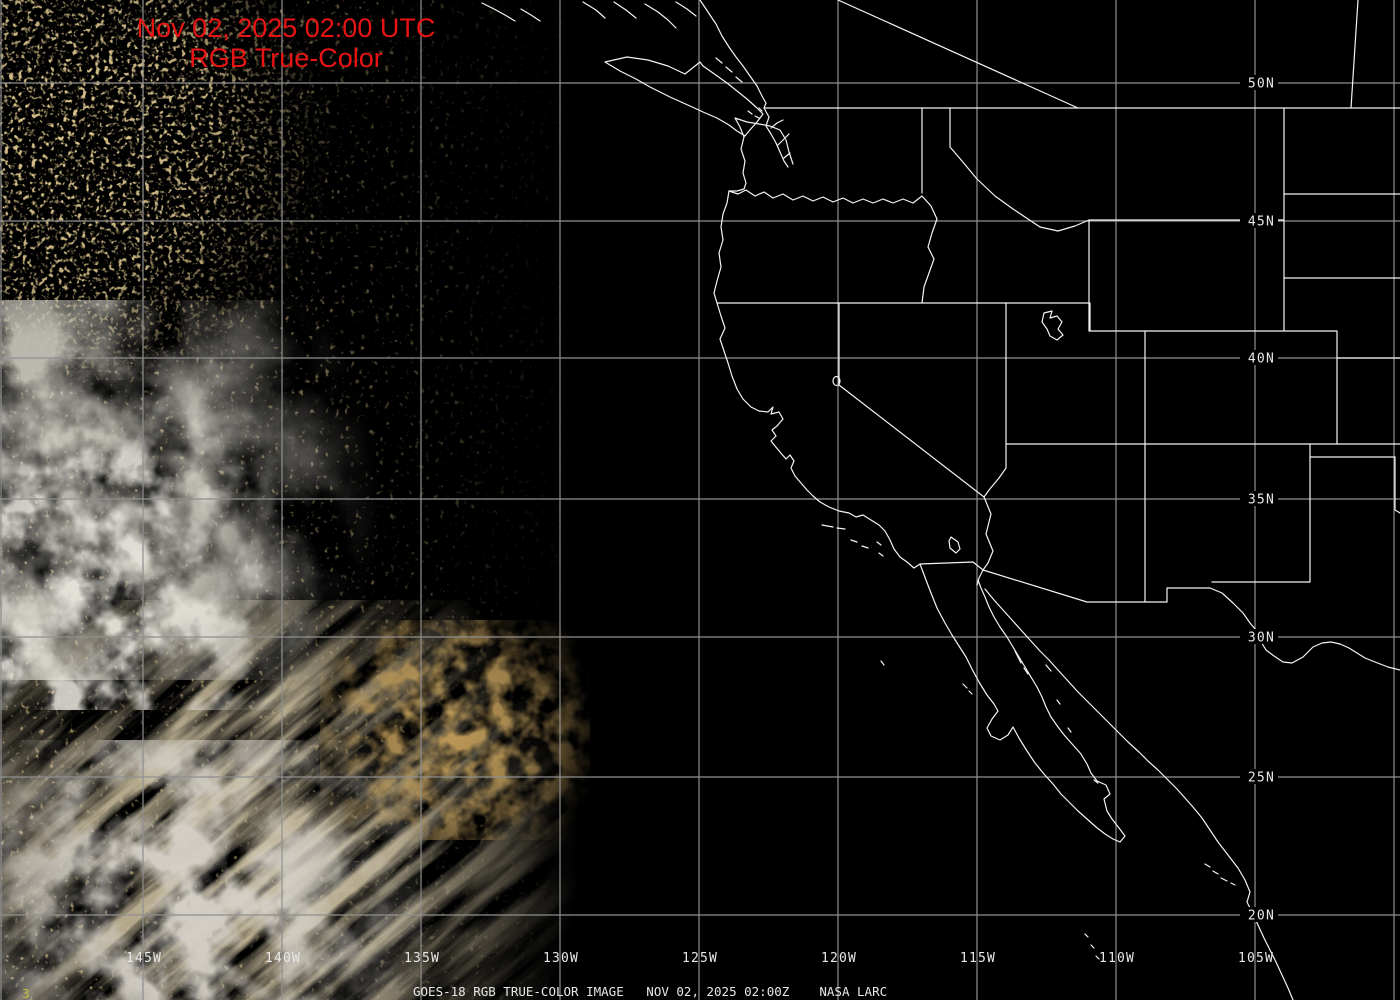  What do you see at coordinates (1261, 916) in the screenshot?
I see `lat-label: 20N` at bounding box center [1261, 916].